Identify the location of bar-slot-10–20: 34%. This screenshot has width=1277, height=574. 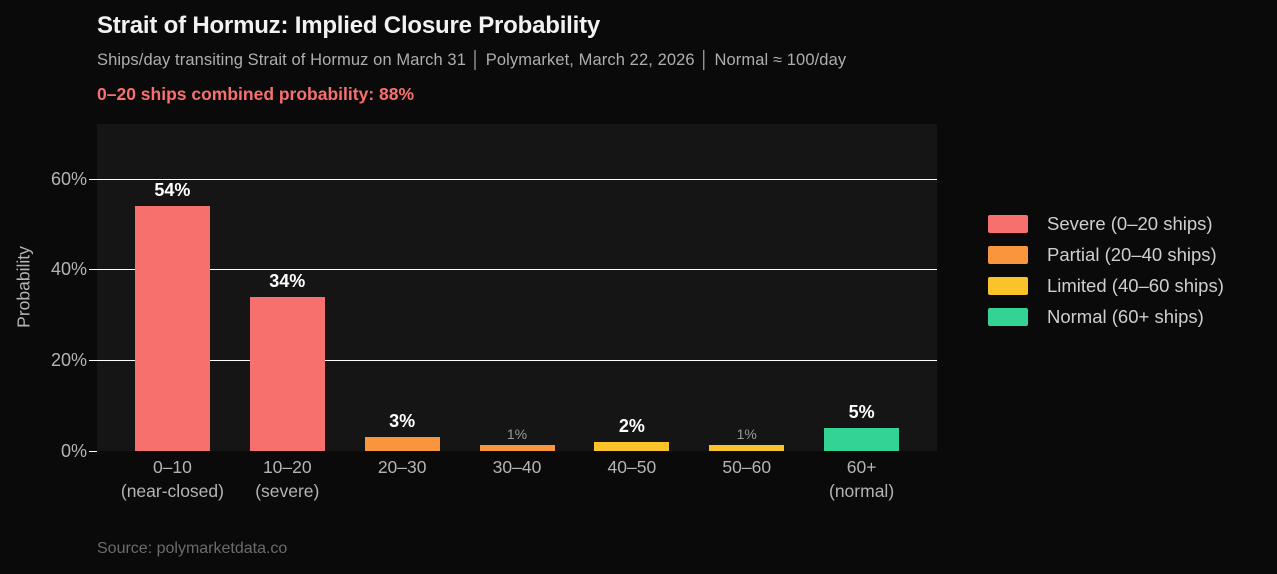
(287, 287).